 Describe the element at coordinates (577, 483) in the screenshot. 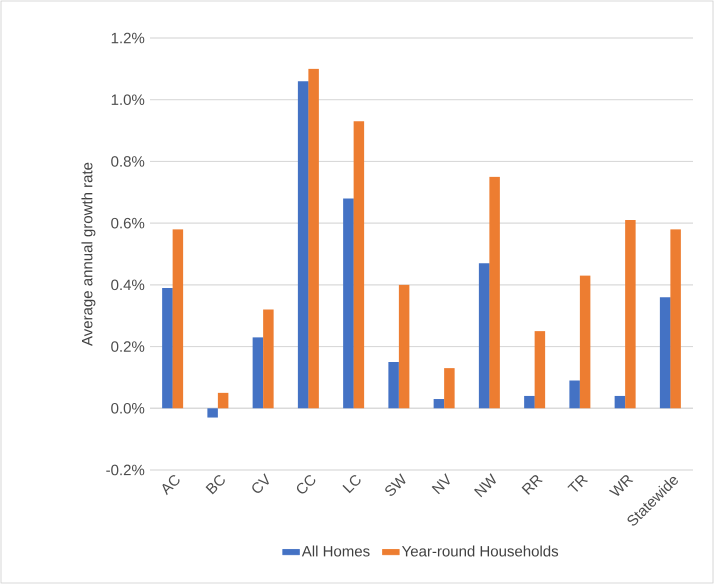

I see `x-tick-label: TR` at that location.